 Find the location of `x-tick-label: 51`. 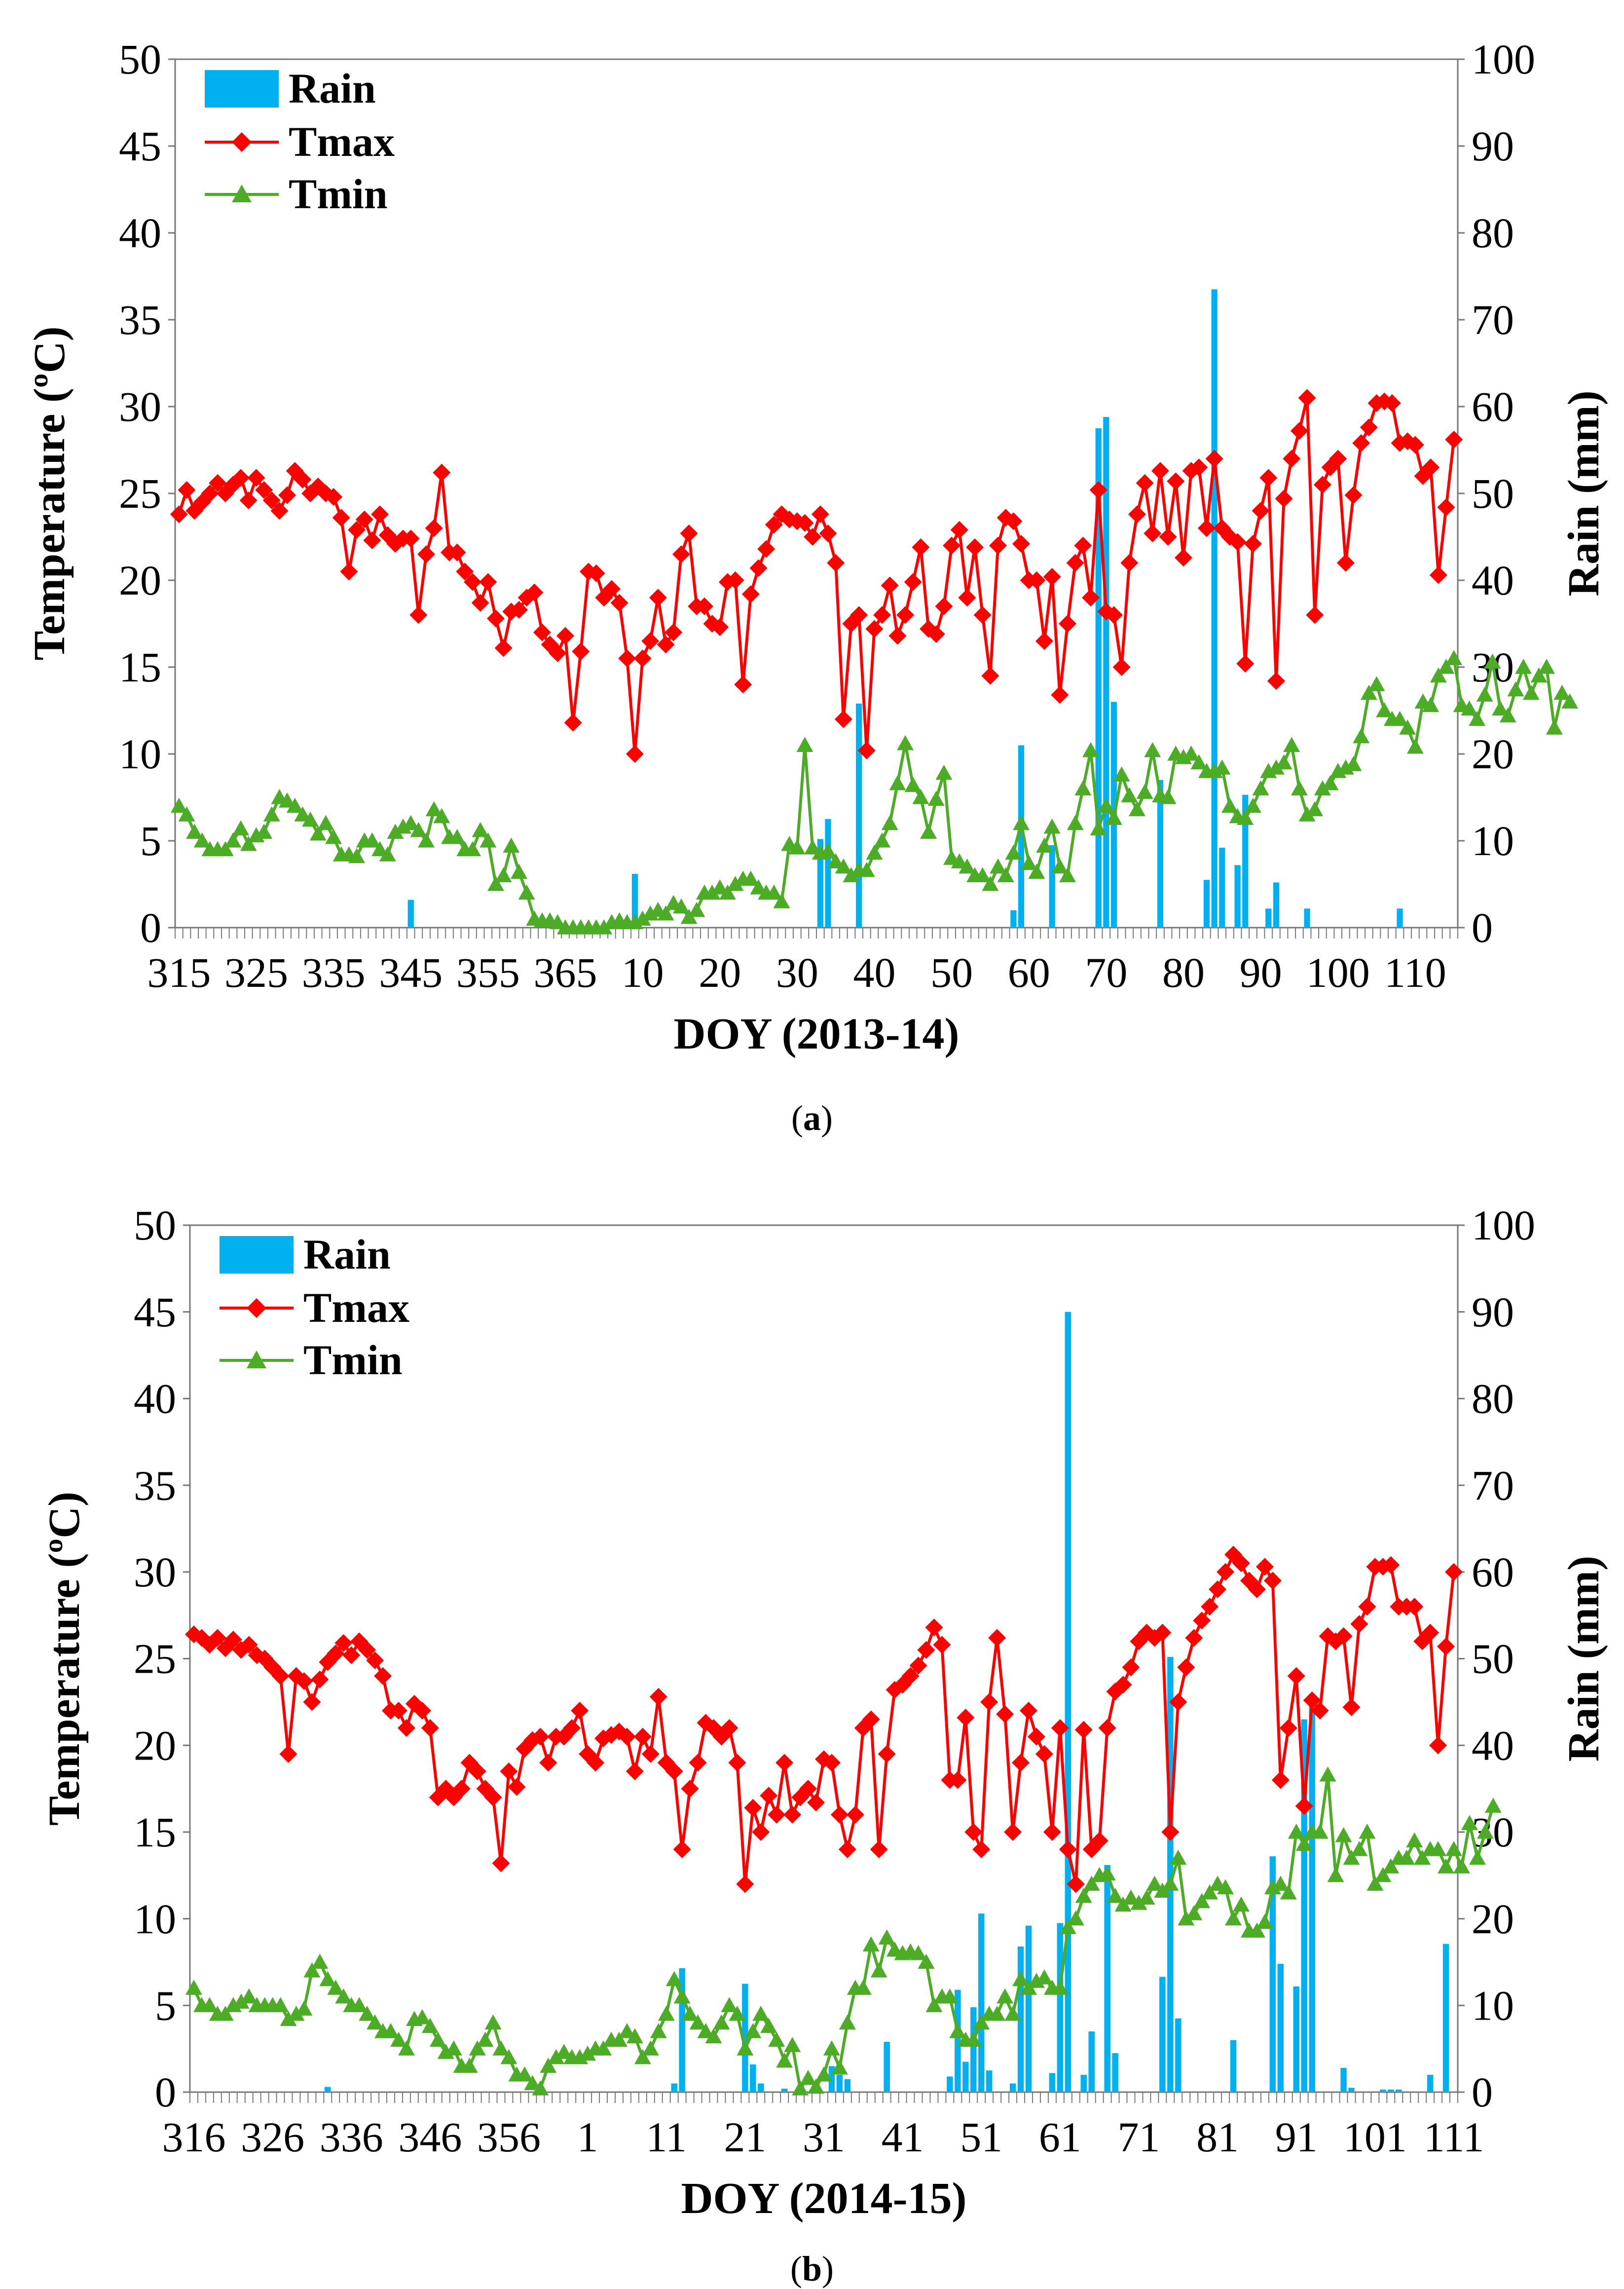

x-tick-label: 51 is located at coordinates (981, 2137).